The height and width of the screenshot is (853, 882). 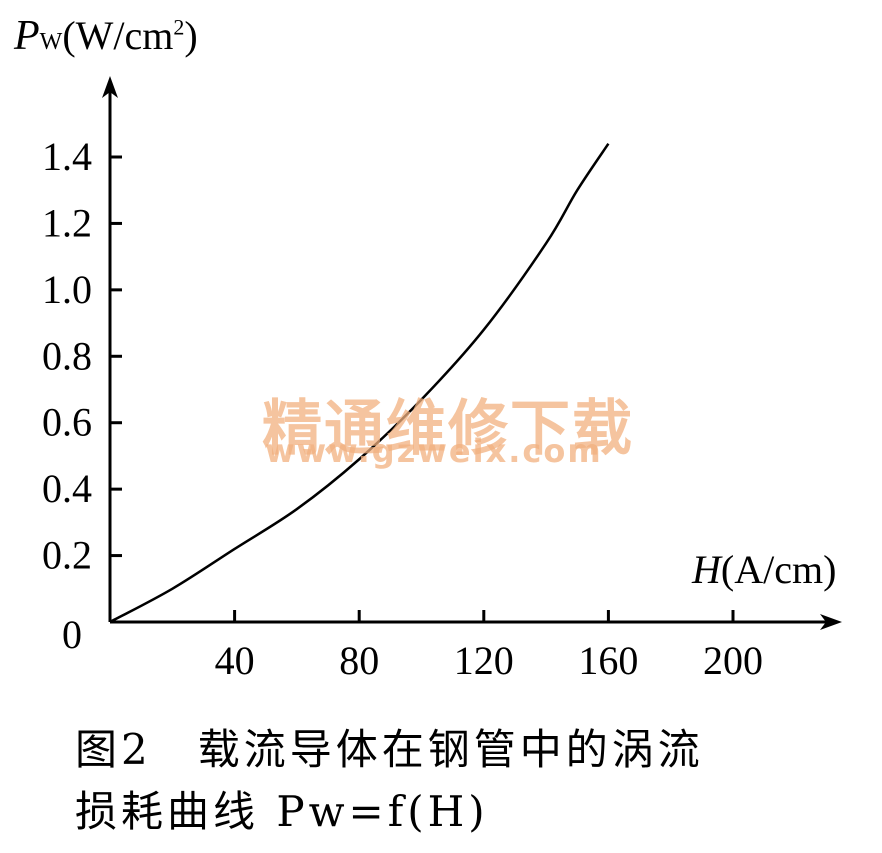 I want to click on watermark-line1: 精通维修下载, so click(x=448, y=429).